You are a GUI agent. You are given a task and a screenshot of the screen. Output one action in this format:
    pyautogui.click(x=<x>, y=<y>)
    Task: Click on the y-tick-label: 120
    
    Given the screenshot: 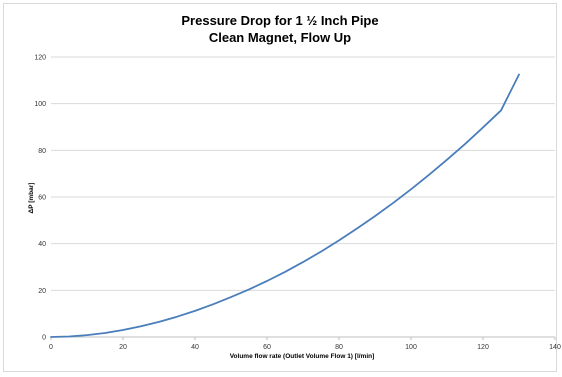 What is the action you would take?
    pyautogui.click(x=40, y=58)
    